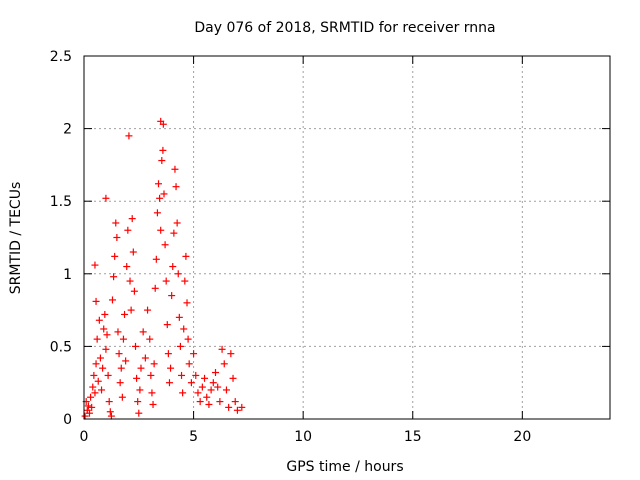  Describe the element at coordinates (344, 467) in the screenshot. I see `x-axis-label: GPS time / hours` at that location.